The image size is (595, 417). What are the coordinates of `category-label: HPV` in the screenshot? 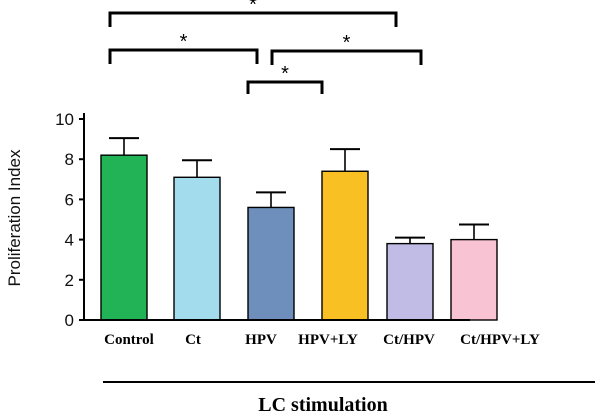 It's located at (261, 340).